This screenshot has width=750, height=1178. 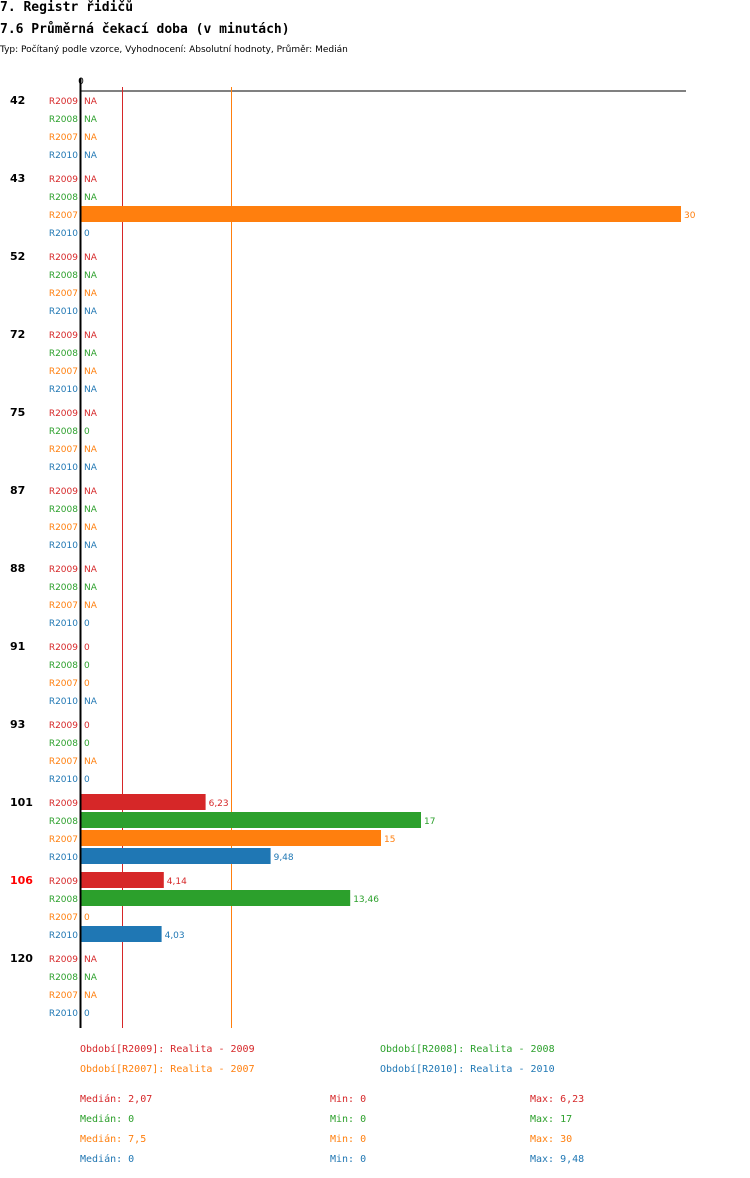 What do you see at coordinates (17, 646) in the screenshot?
I see `group-label: 91` at bounding box center [17, 646].